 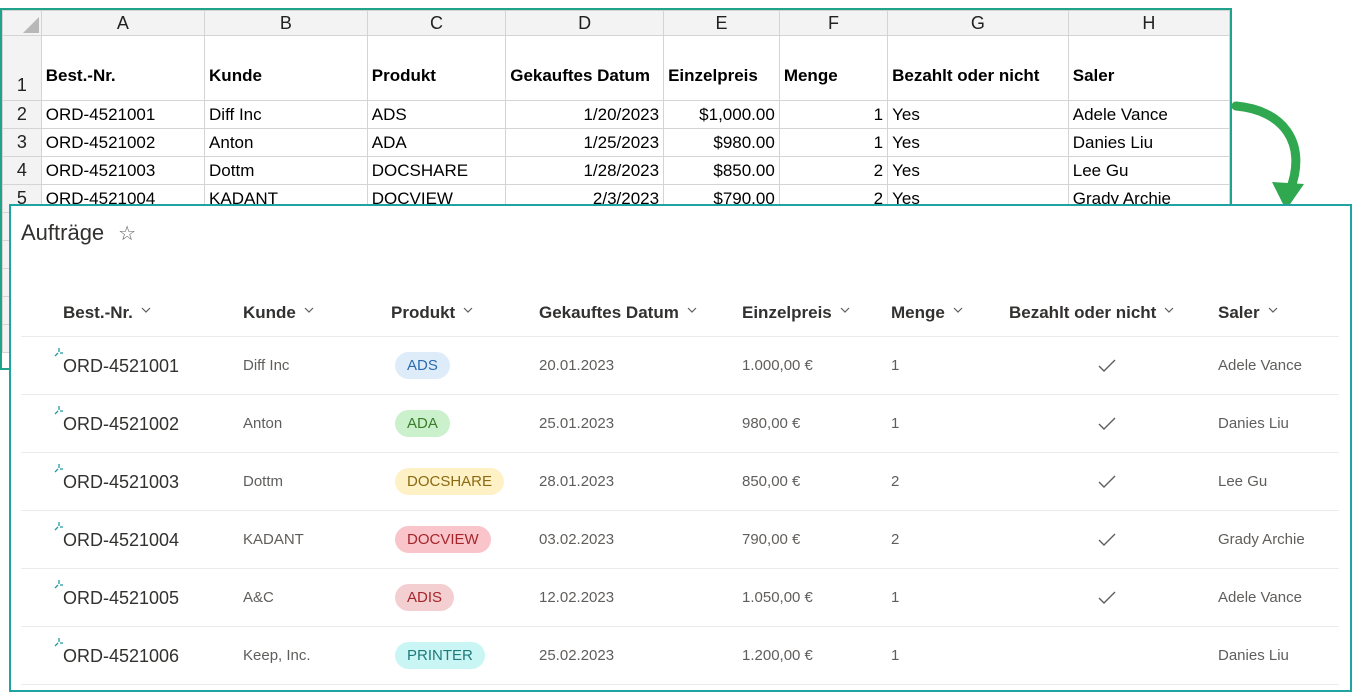 What do you see at coordinates (123, 68) in the screenshot?
I see `cell-header: Best.-Nr.` at bounding box center [123, 68].